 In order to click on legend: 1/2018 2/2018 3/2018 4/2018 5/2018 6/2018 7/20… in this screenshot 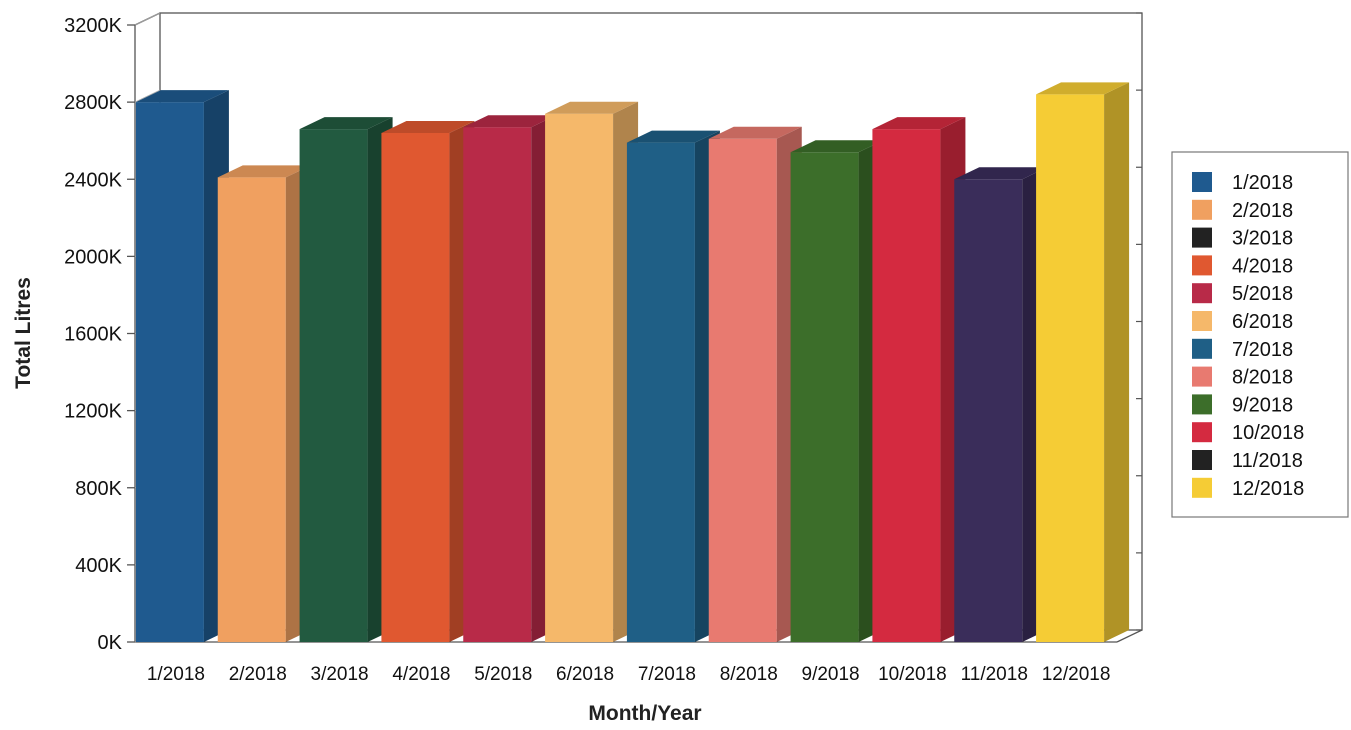, I will do `click(1260, 334)`.